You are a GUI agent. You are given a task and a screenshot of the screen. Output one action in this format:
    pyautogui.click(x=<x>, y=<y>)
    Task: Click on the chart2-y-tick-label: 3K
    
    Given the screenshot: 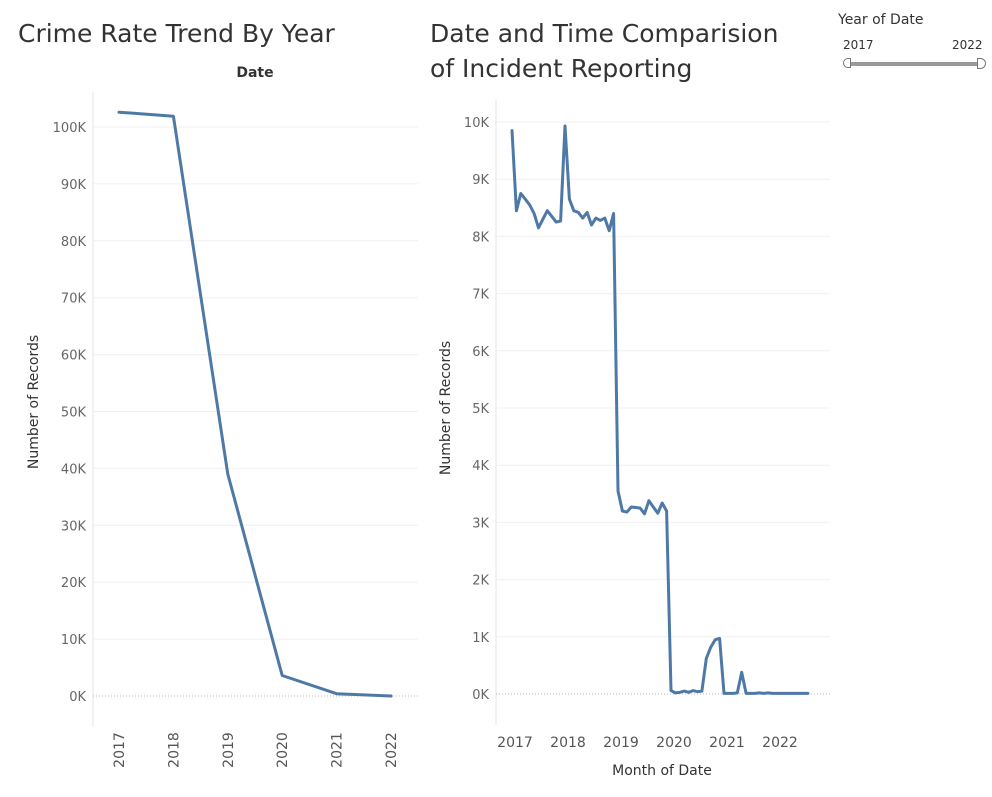 What is the action you would take?
    pyautogui.click(x=480, y=523)
    